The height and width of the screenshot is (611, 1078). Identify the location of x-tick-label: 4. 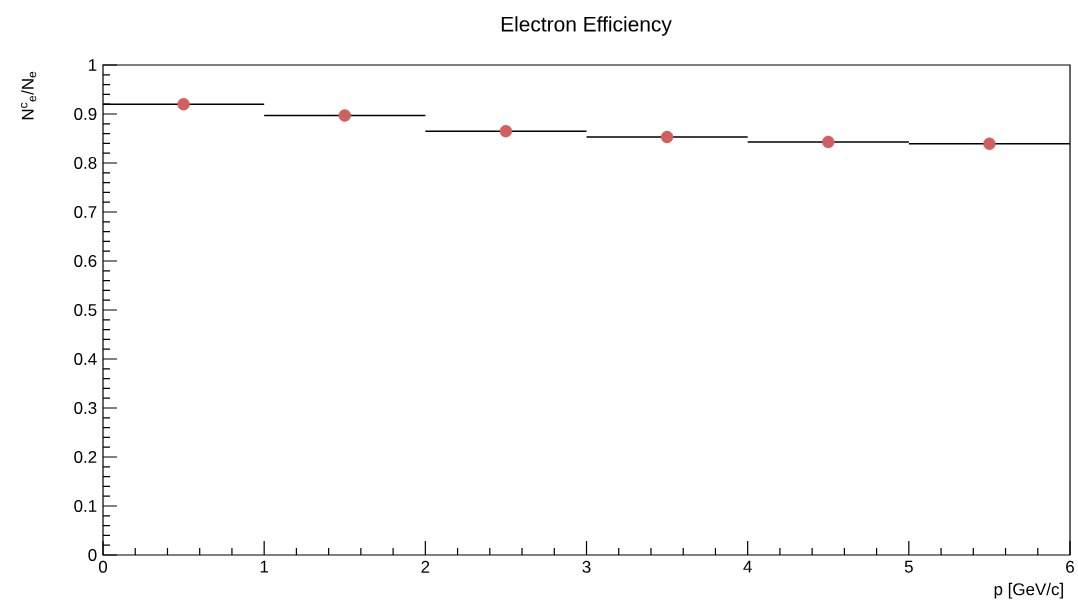
(747, 566).